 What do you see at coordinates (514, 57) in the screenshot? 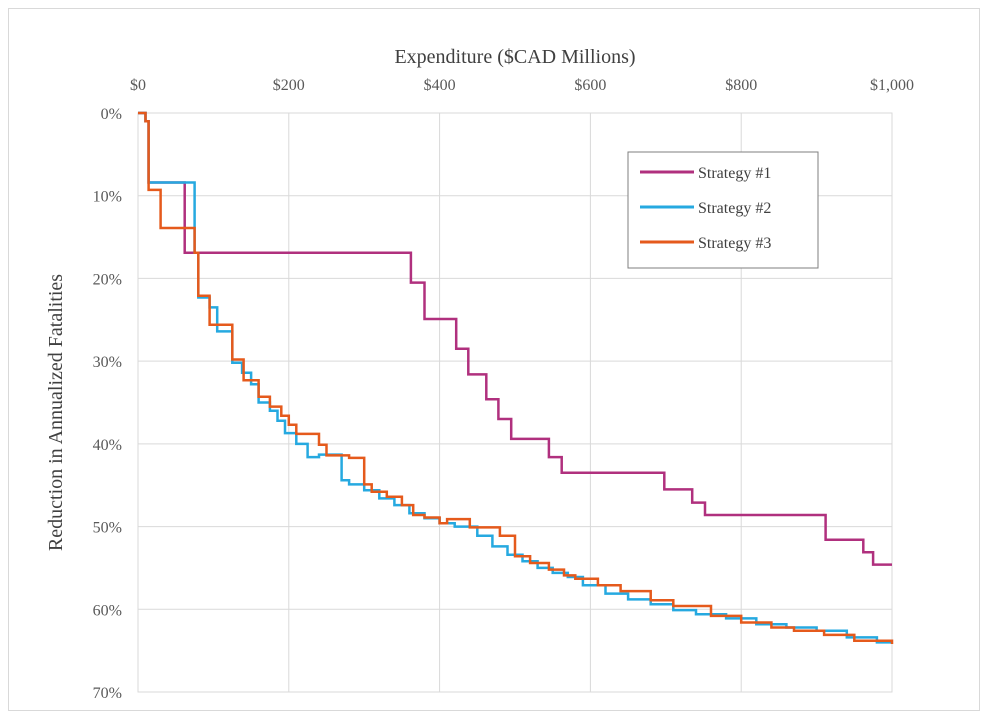
I see `x-axis-title: Expenditure ($CAD Millions)` at bounding box center [514, 57].